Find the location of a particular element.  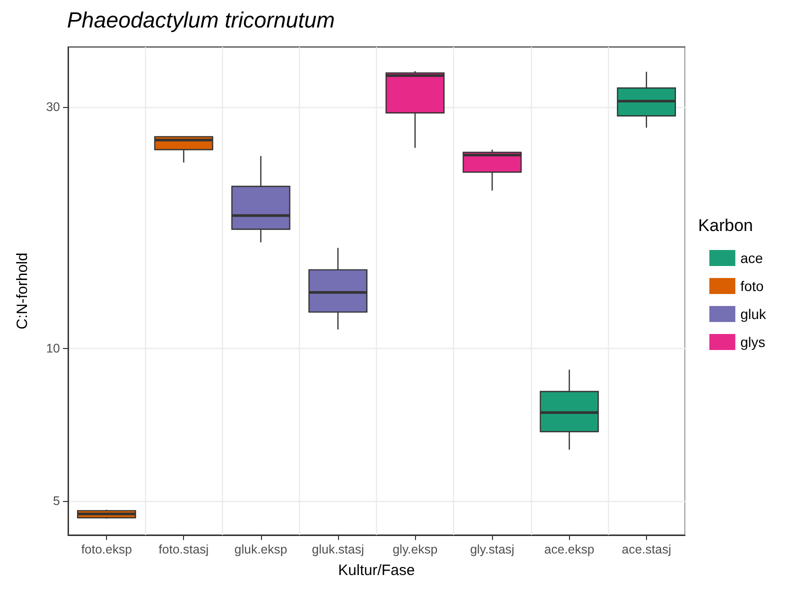

x-axis-title: Kultur/Fase is located at coordinates (376, 570).